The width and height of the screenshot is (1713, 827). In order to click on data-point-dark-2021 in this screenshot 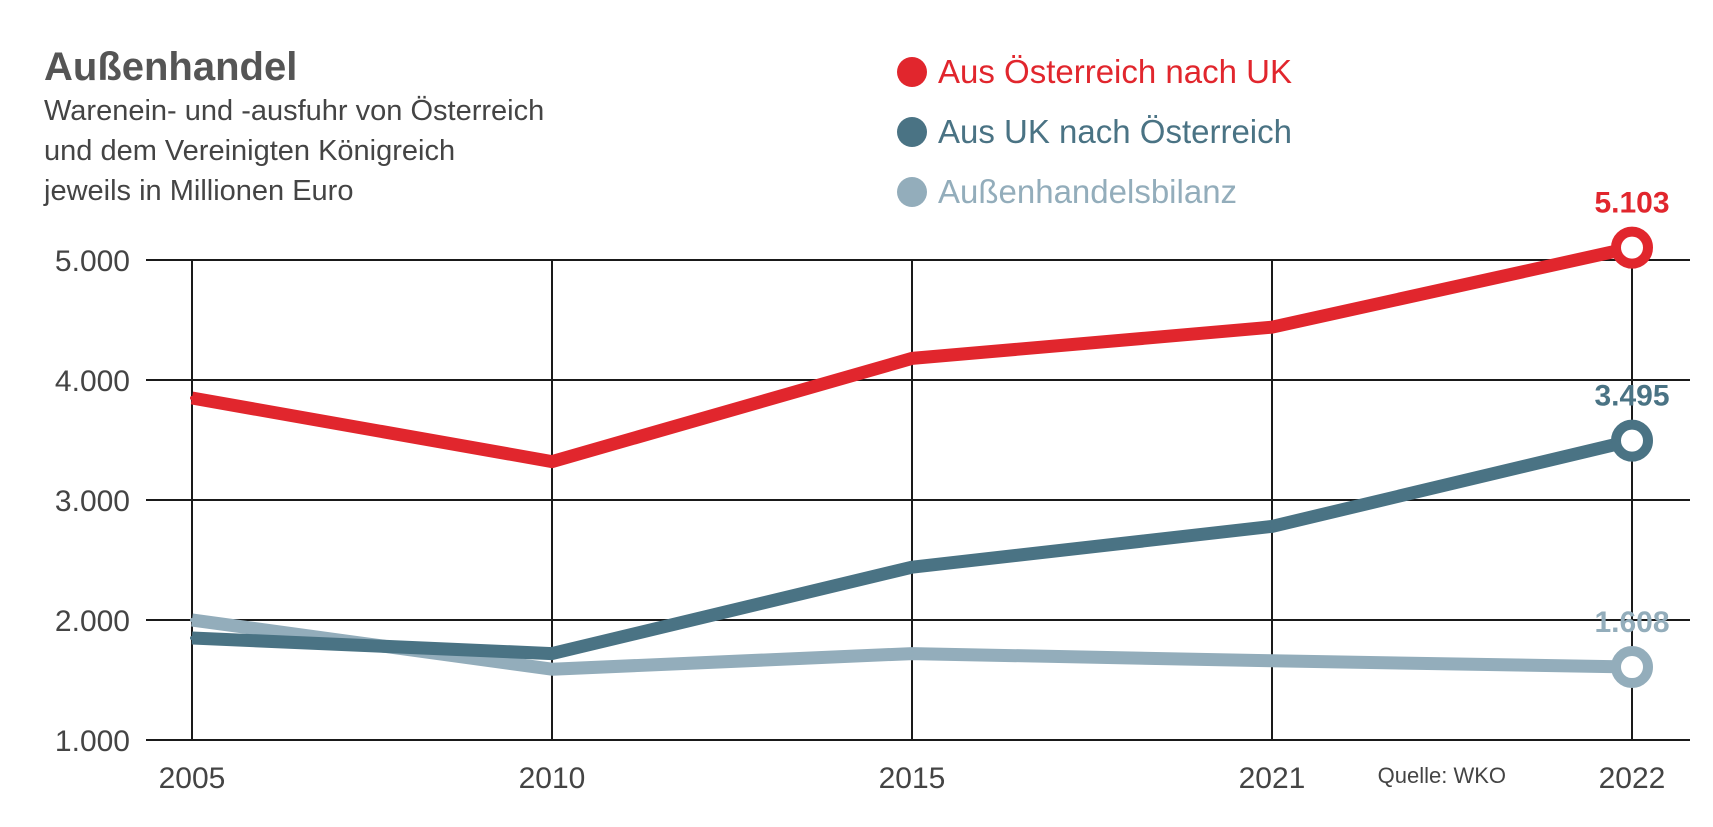, I will do `click(1272, 526)`.